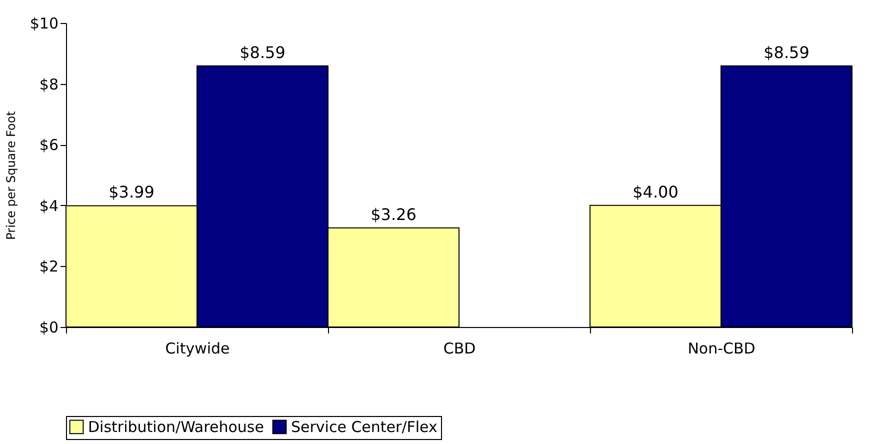 This screenshot has width=881, height=444. What do you see at coordinates (655, 192) in the screenshot?
I see `data-label: $4.00` at bounding box center [655, 192].